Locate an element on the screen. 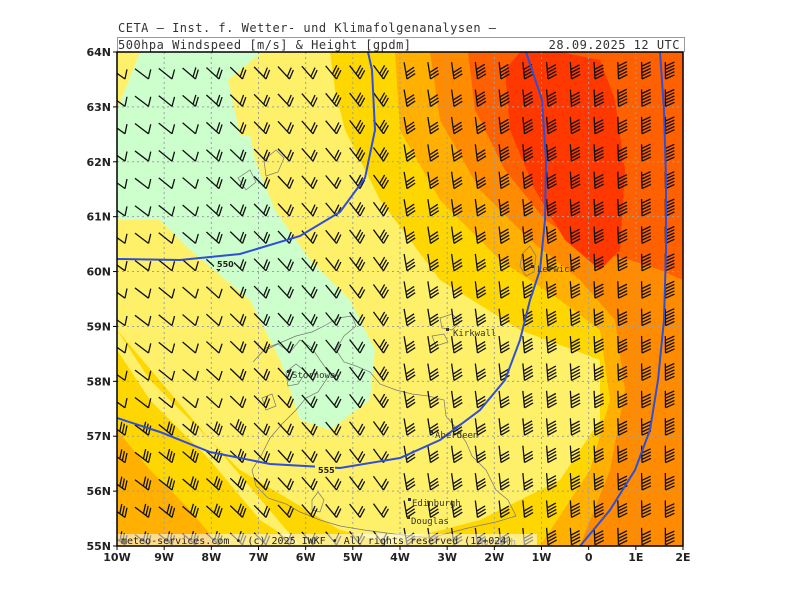 The image size is (800, 600). lon-label: 4W is located at coordinates (400, 557).